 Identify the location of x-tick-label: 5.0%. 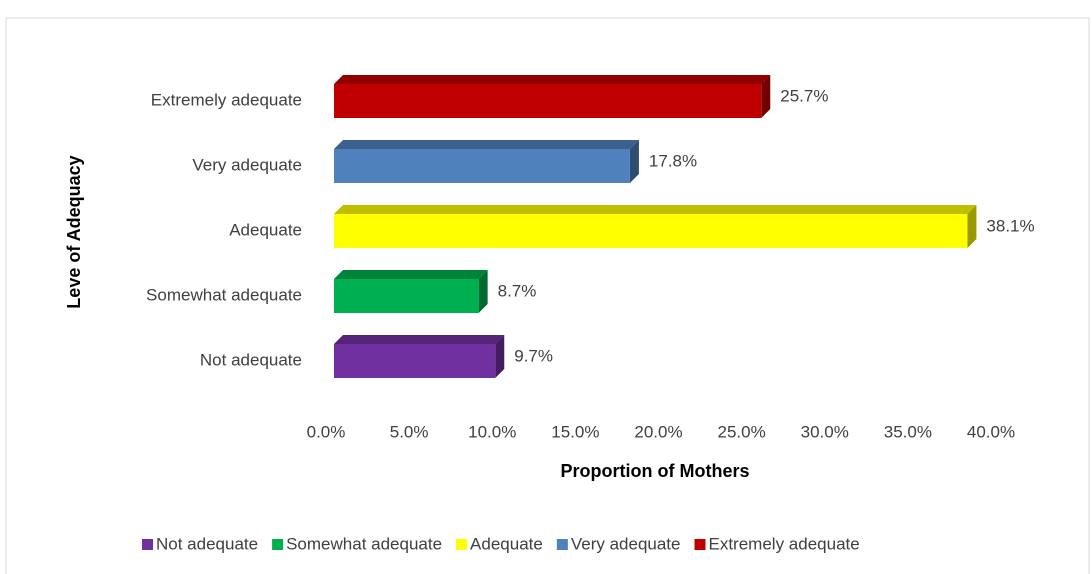
(409, 431).